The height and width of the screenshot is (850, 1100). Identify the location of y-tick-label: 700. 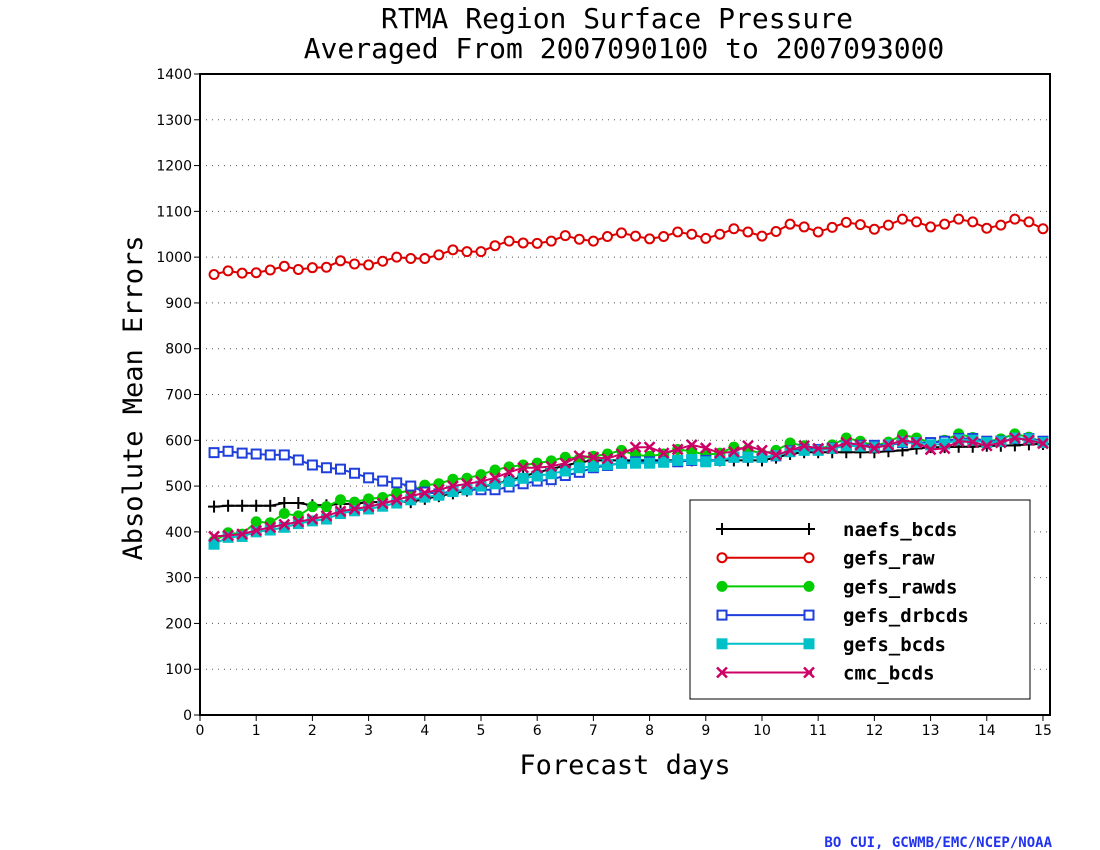
(178, 396).